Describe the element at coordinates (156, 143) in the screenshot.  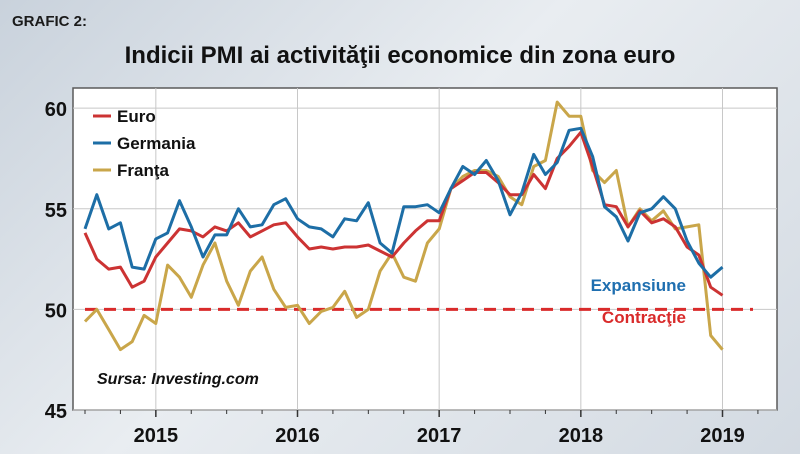
I see `legend-label-germania: Germania` at that location.